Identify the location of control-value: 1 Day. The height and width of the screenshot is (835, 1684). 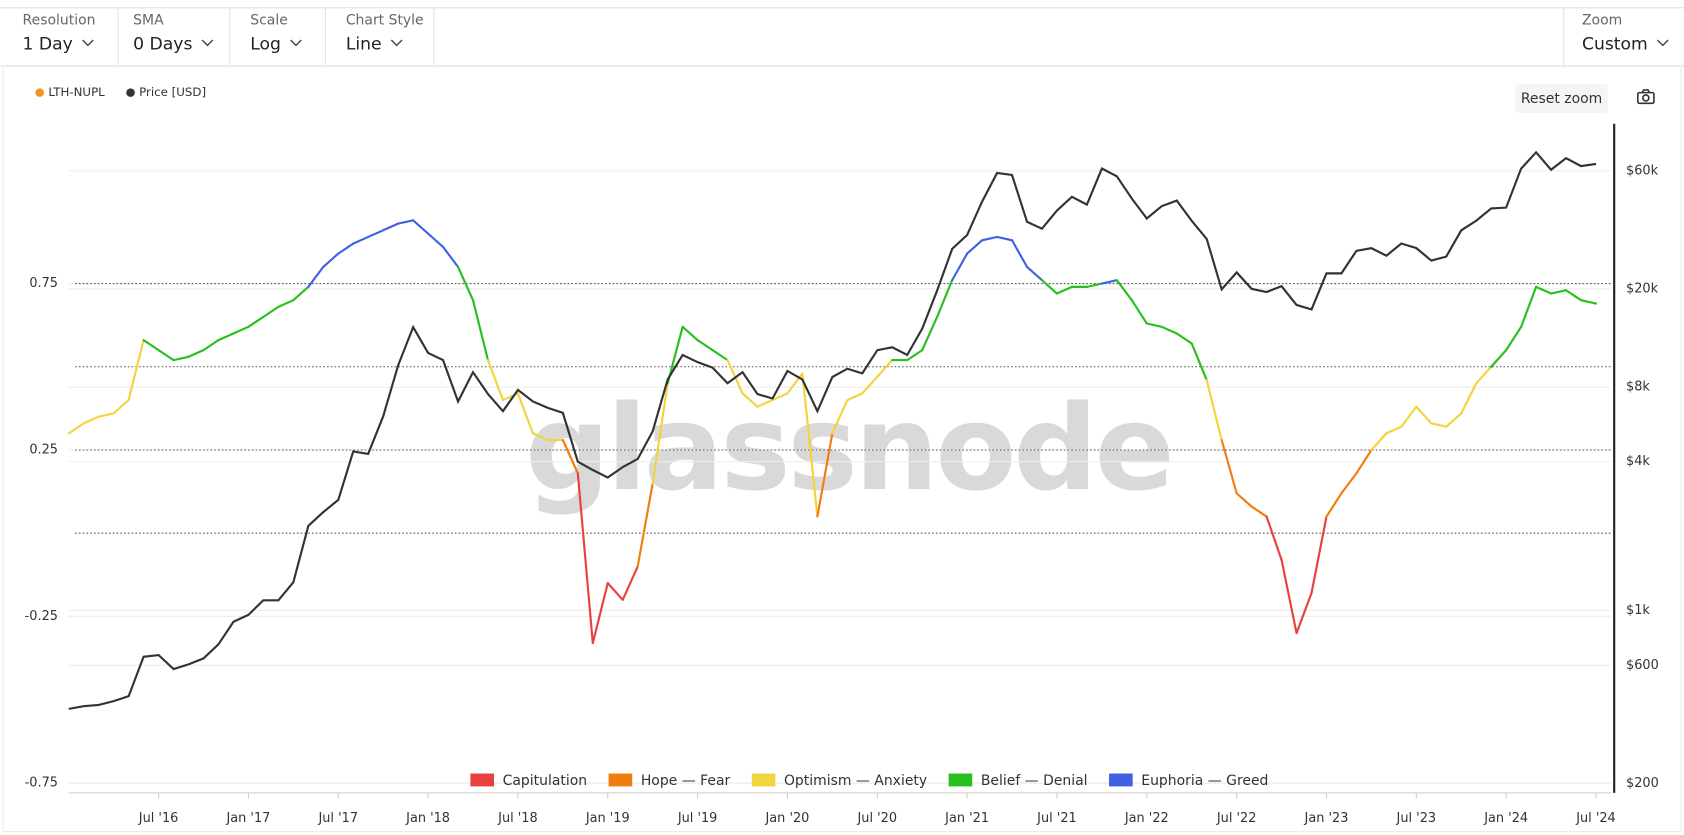
(48, 44).